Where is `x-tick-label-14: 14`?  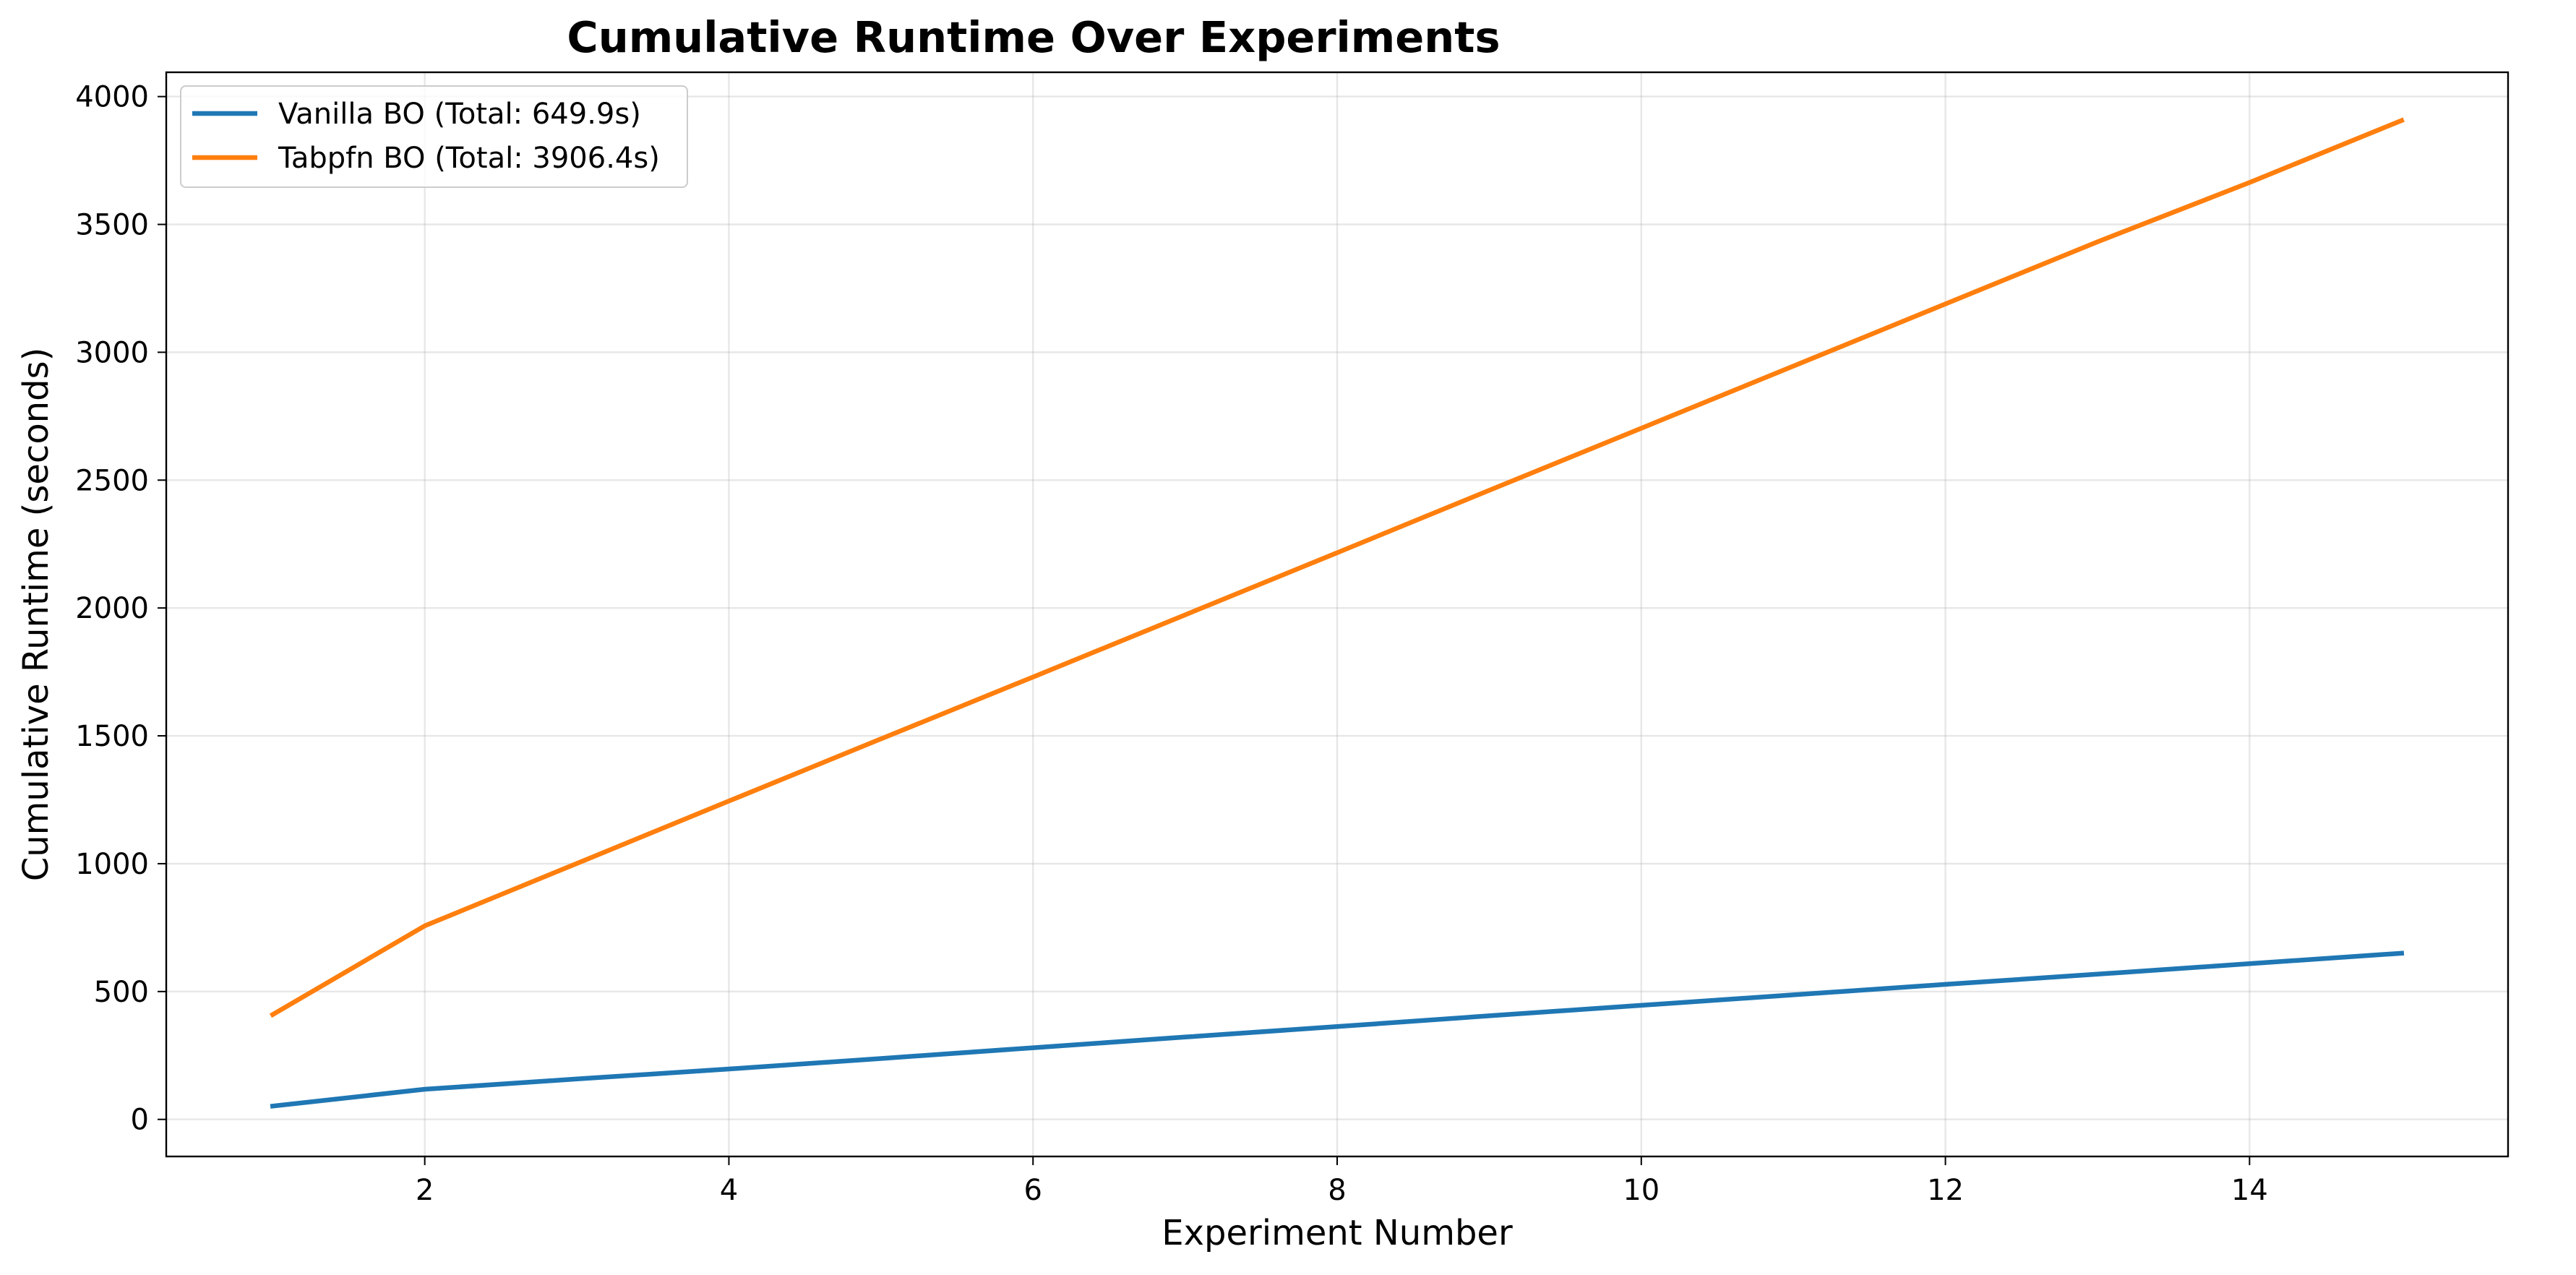
x-tick-label-14: 14 is located at coordinates (2250, 1190).